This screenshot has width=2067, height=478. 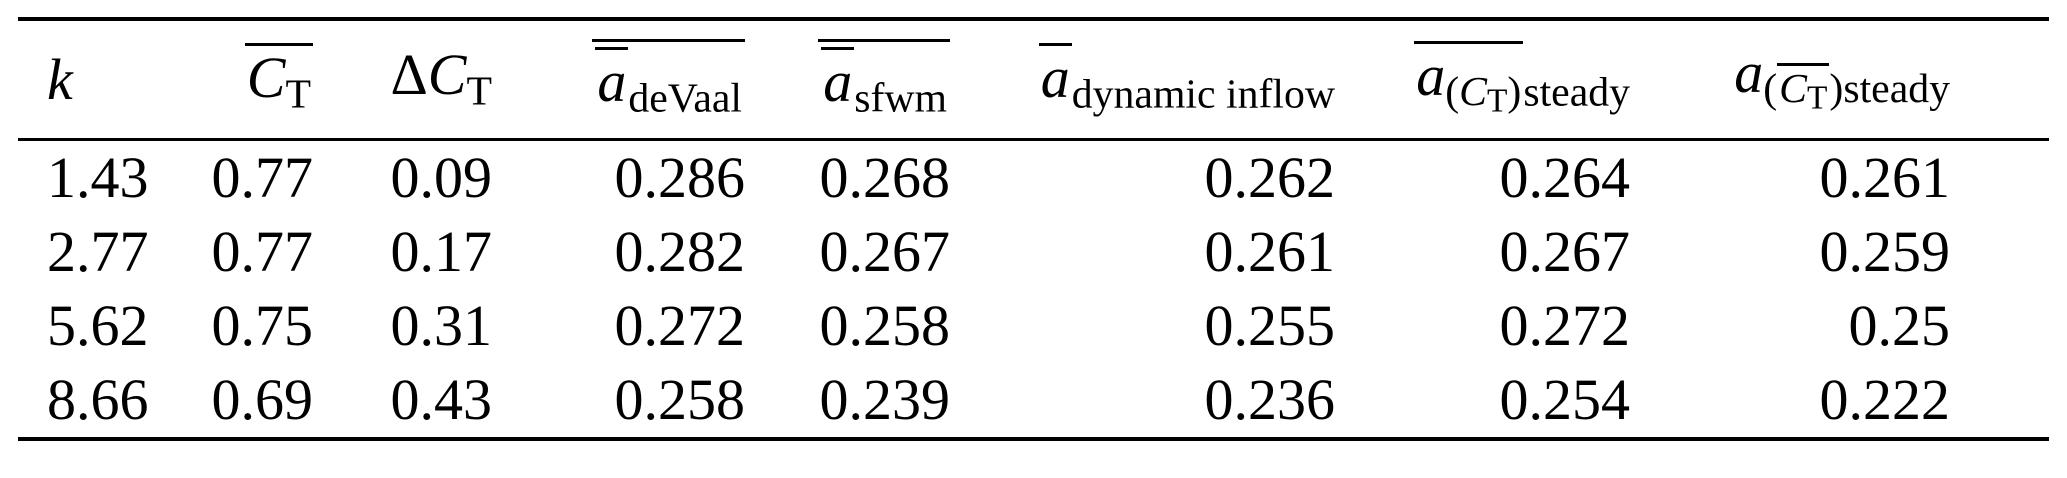 What do you see at coordinates (1885, 399) in the screenshot?
I see `table-cell: 0.222` at bounding box center [1885, 399].